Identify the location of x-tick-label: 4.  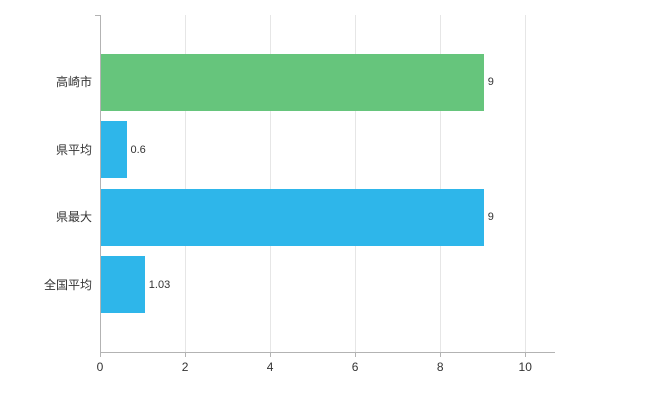
(270, 367).